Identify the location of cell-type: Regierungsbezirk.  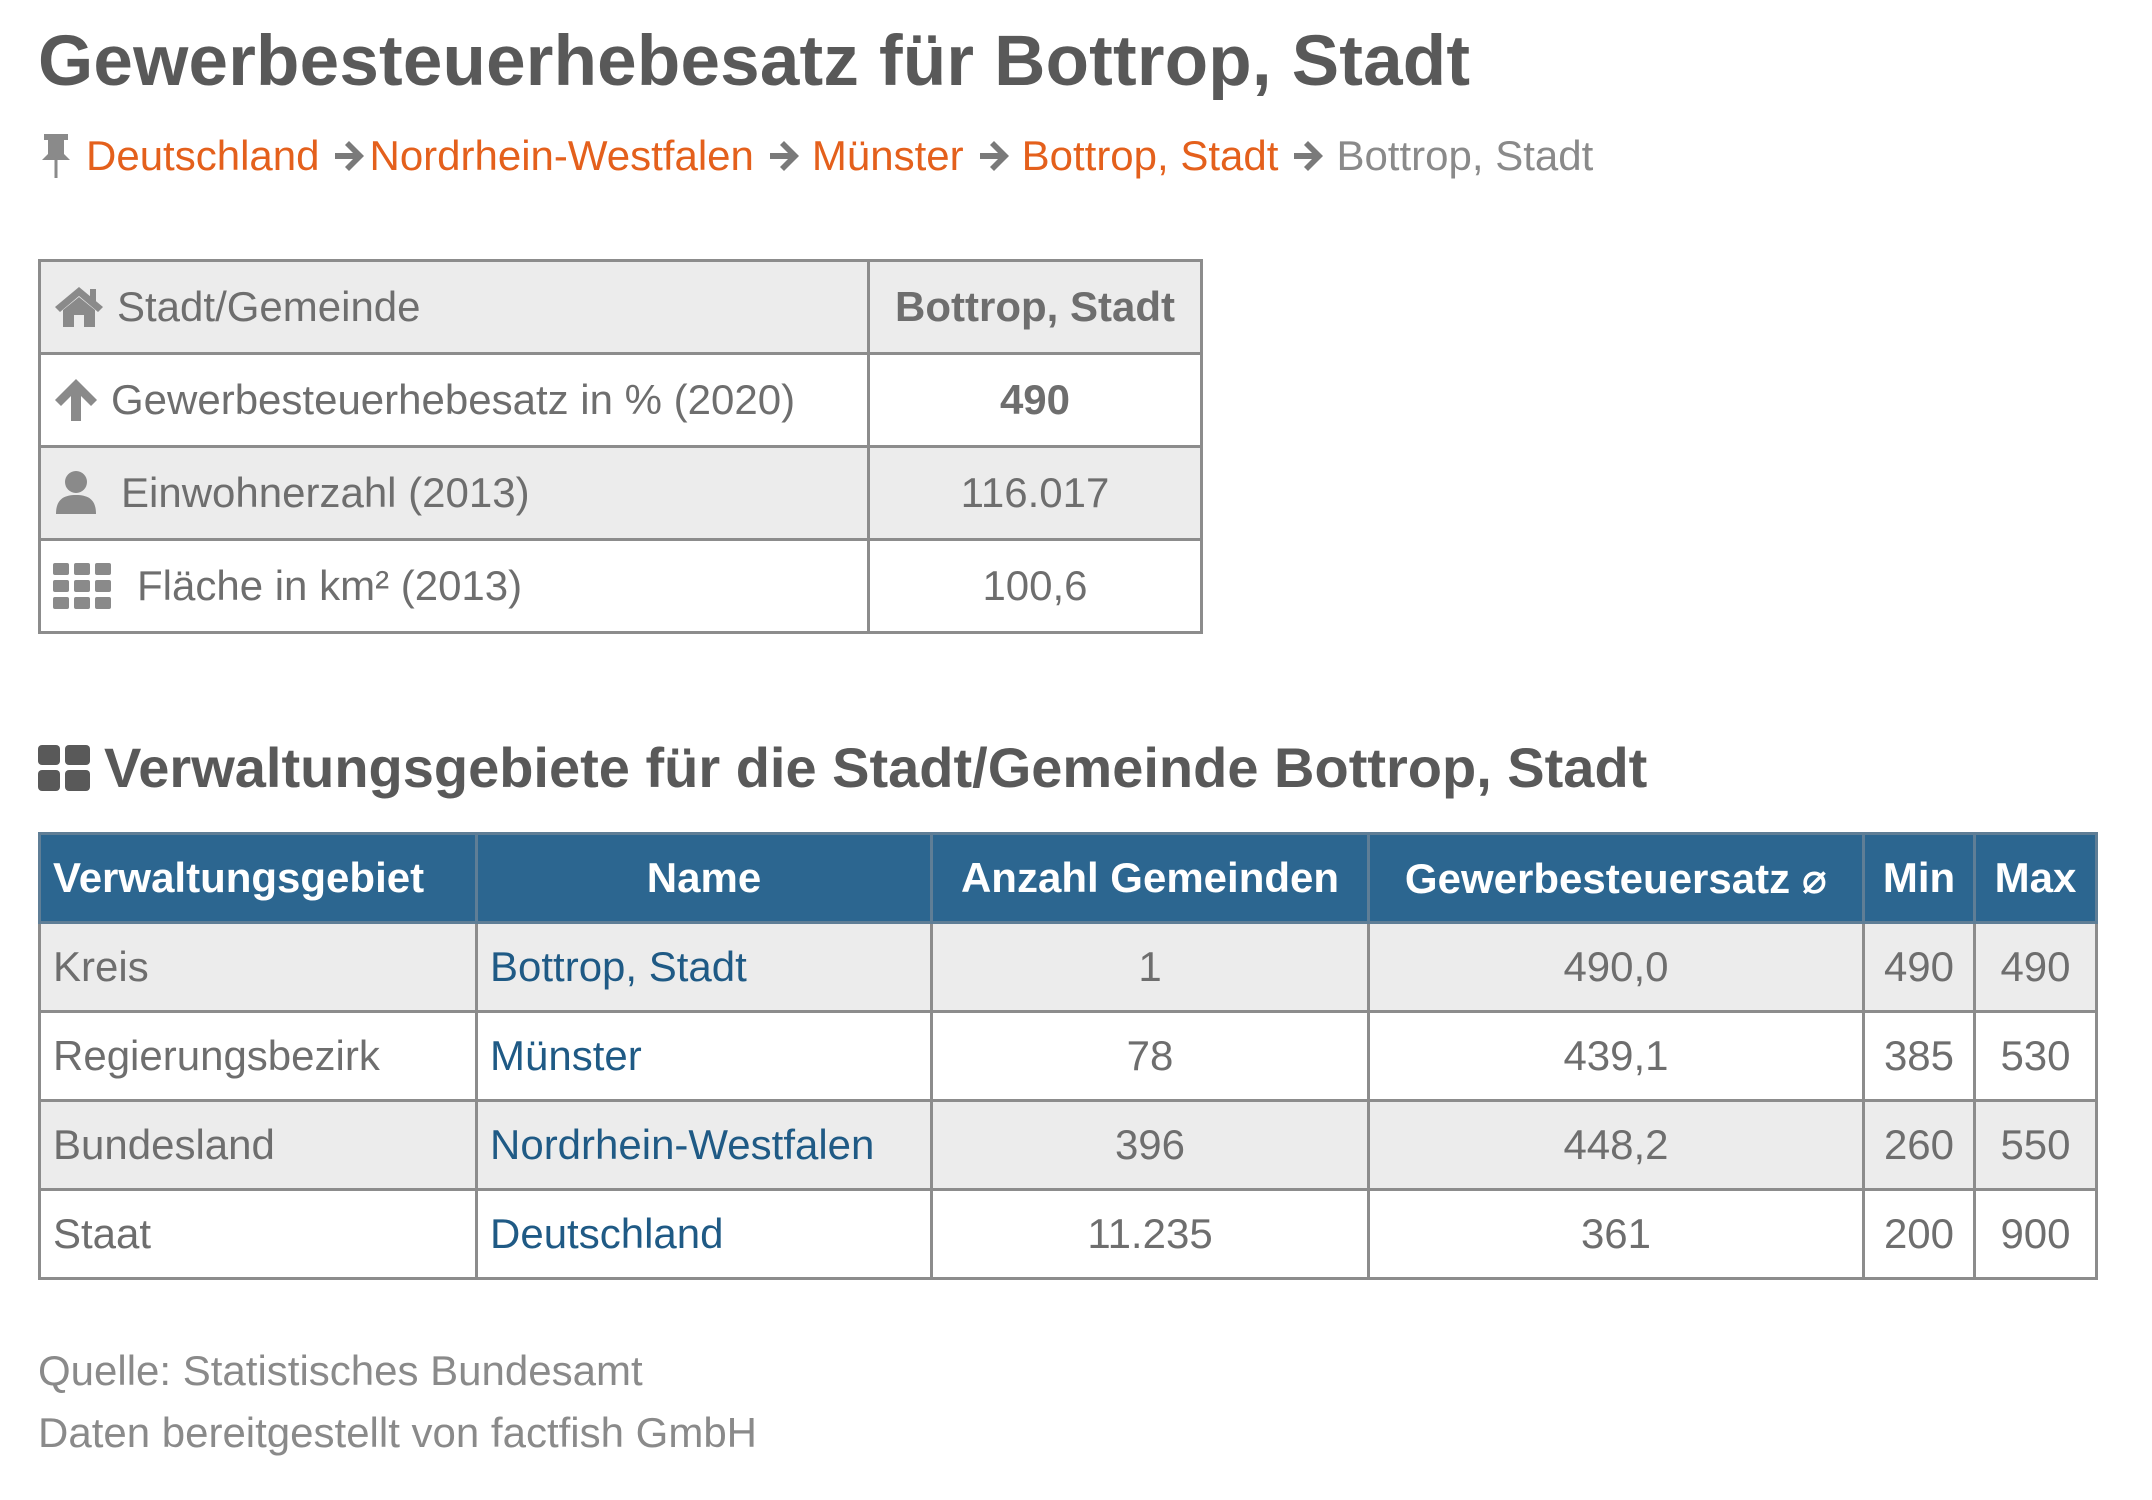
(258, 1056).